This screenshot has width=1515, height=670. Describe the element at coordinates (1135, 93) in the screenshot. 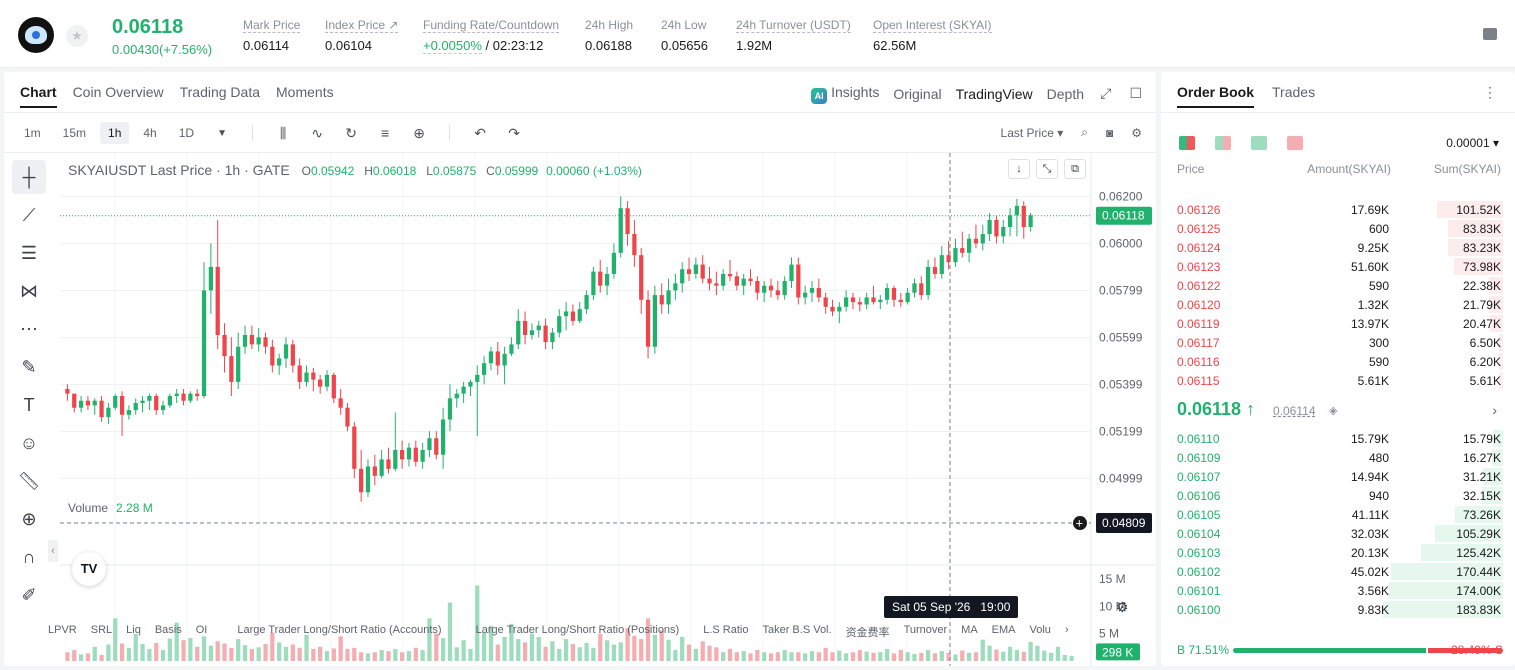

I see `window-icon: ☐` at that location.